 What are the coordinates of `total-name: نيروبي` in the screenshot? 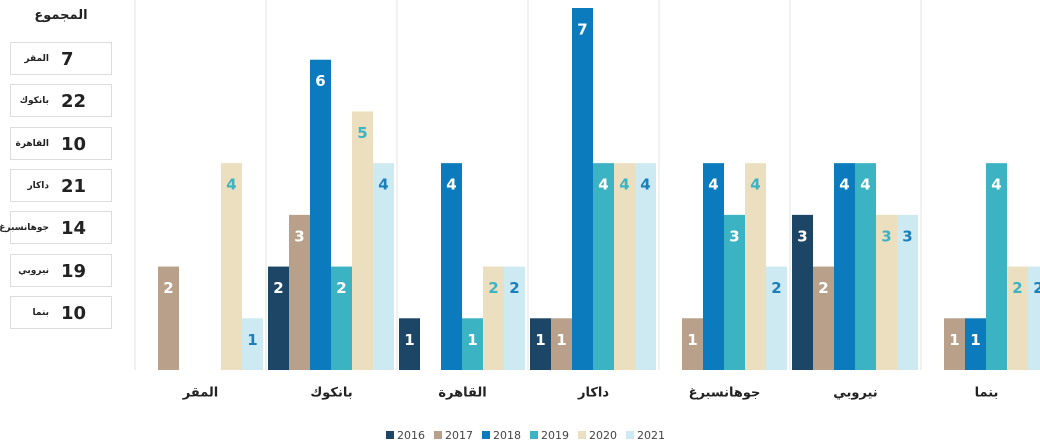 It's located at (33, 270).